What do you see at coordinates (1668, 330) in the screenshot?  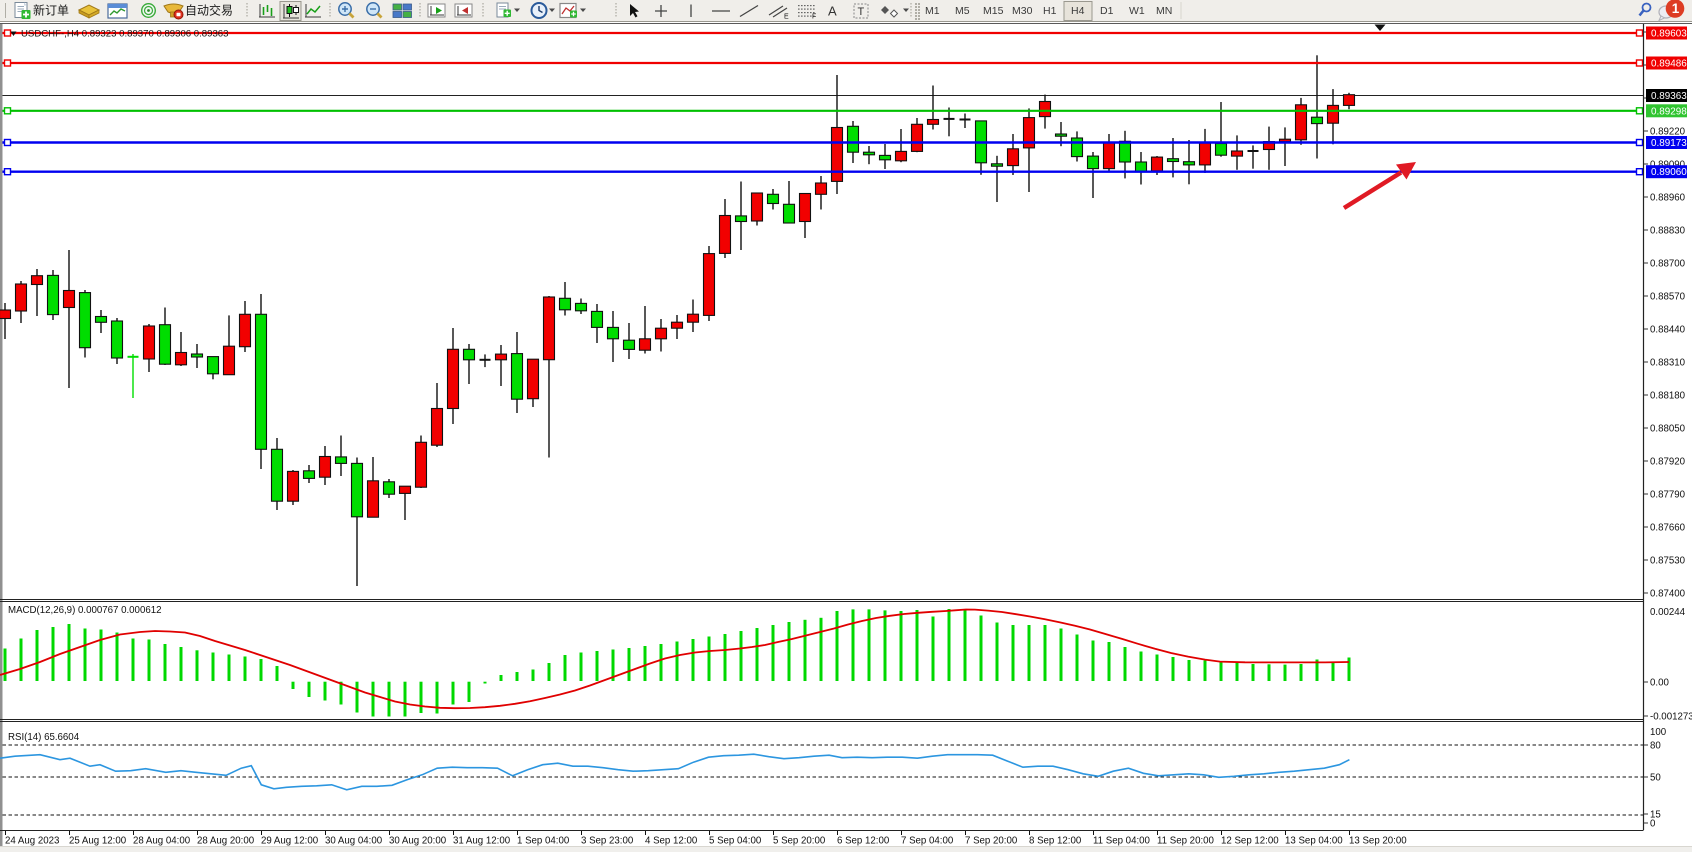 I see `svg-text: 0.88440` at bounding box center [1668, 330].